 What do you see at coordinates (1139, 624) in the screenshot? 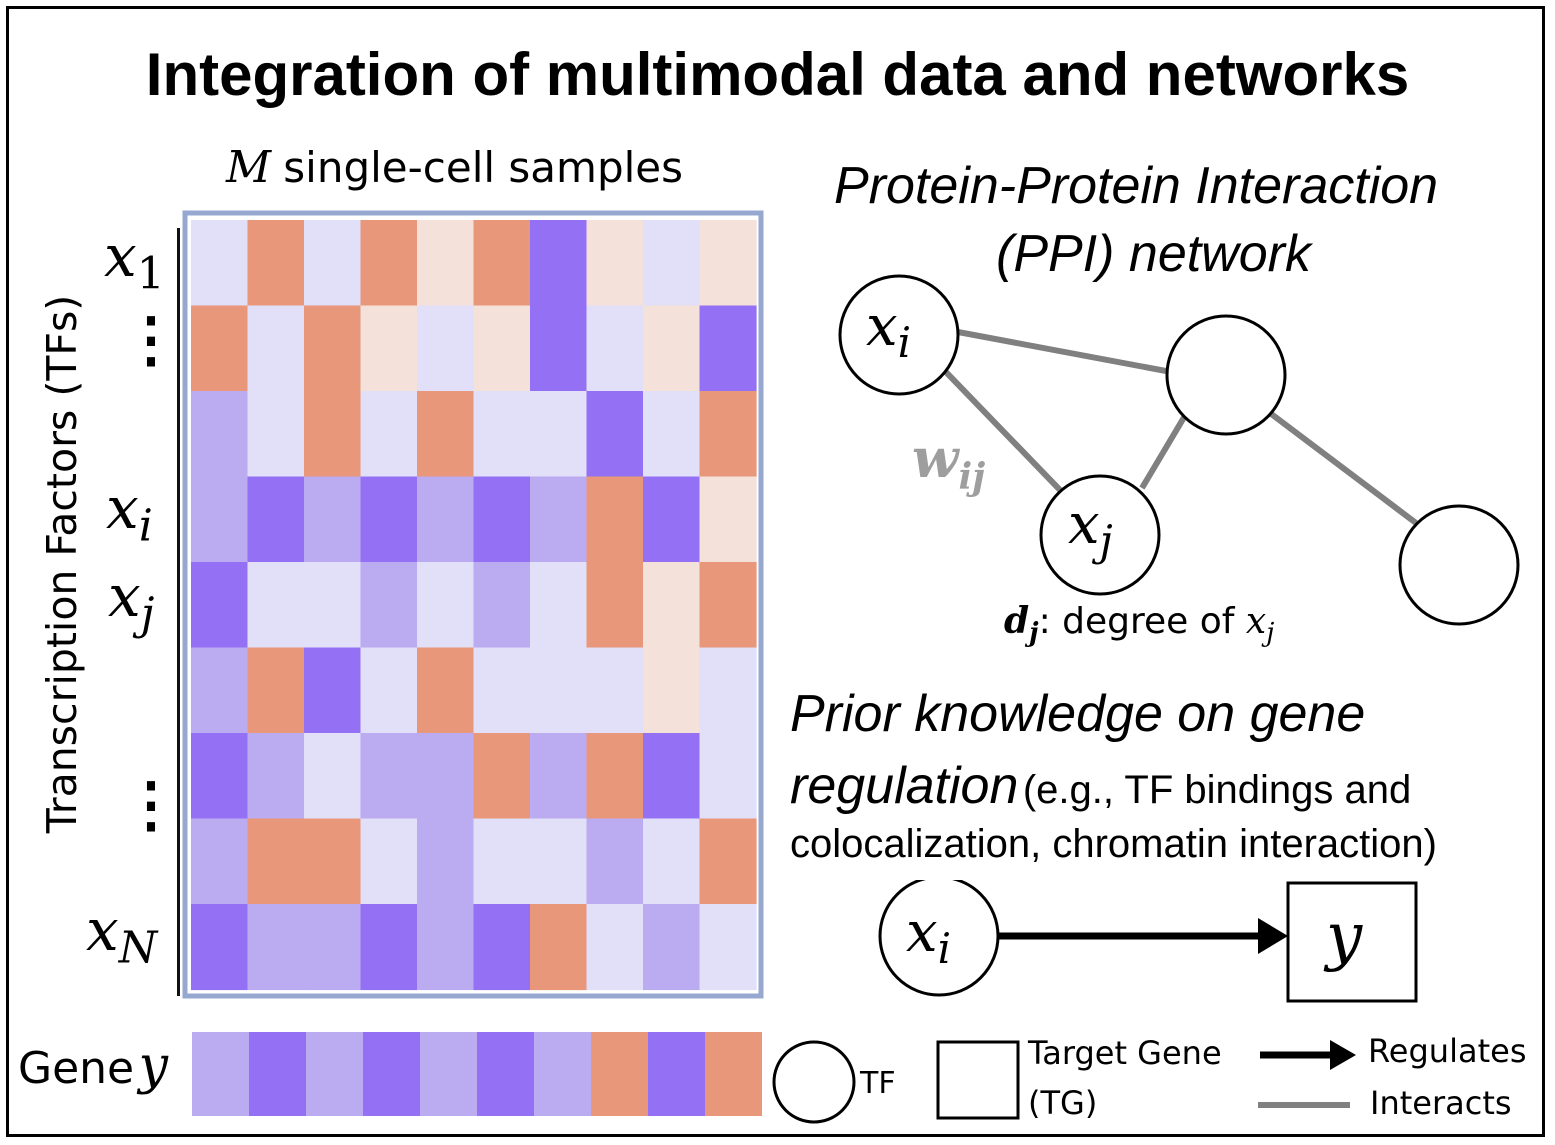
I see `degree-caption: dj: degree of xj` at bounding box center [1139, 624].